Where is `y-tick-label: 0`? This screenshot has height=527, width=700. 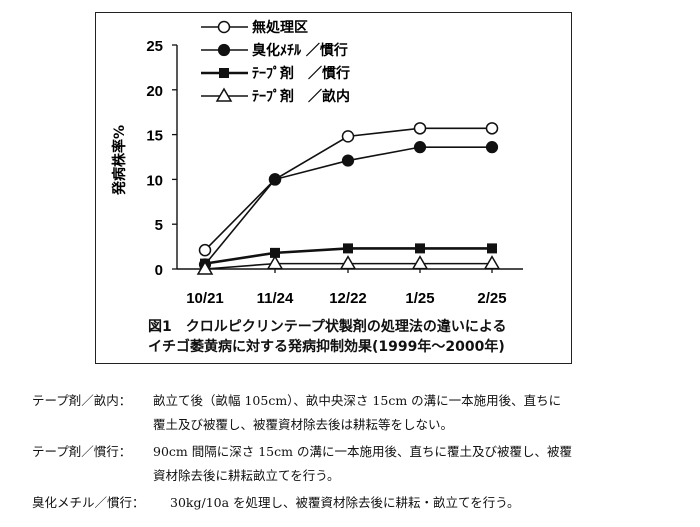
y-tick-label: 0 is located at coordinates (159, 270).